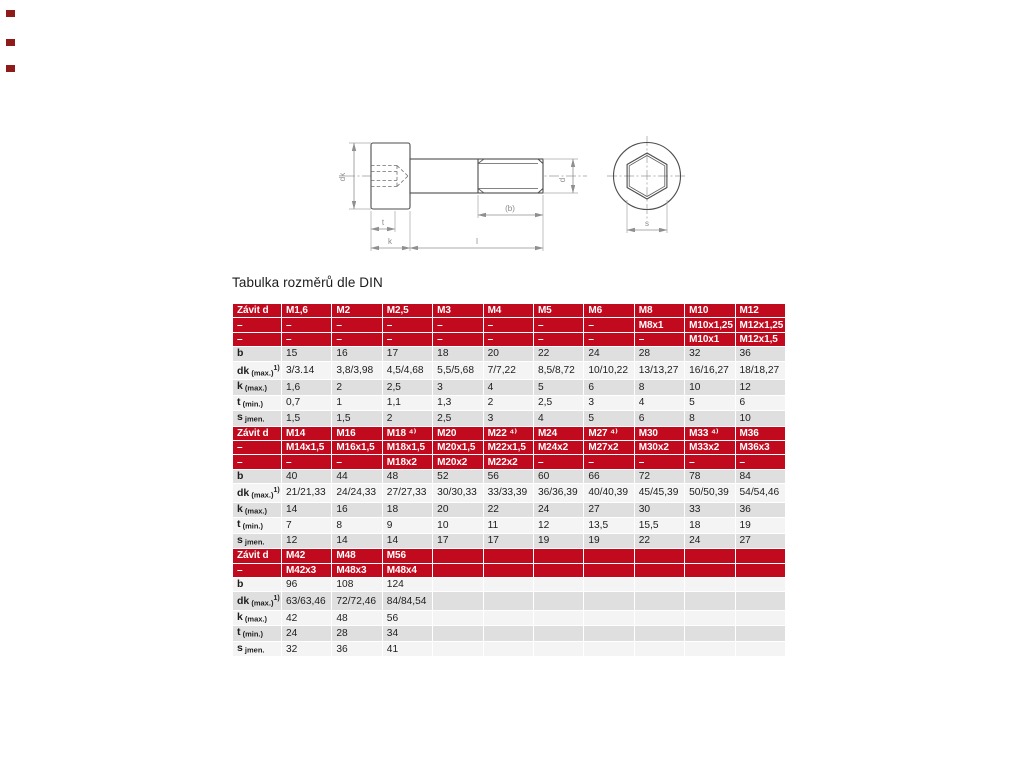 This screenshot has width=1024, height=768. I want to click on thread-size-cell: M1,6, so click(306, 310).